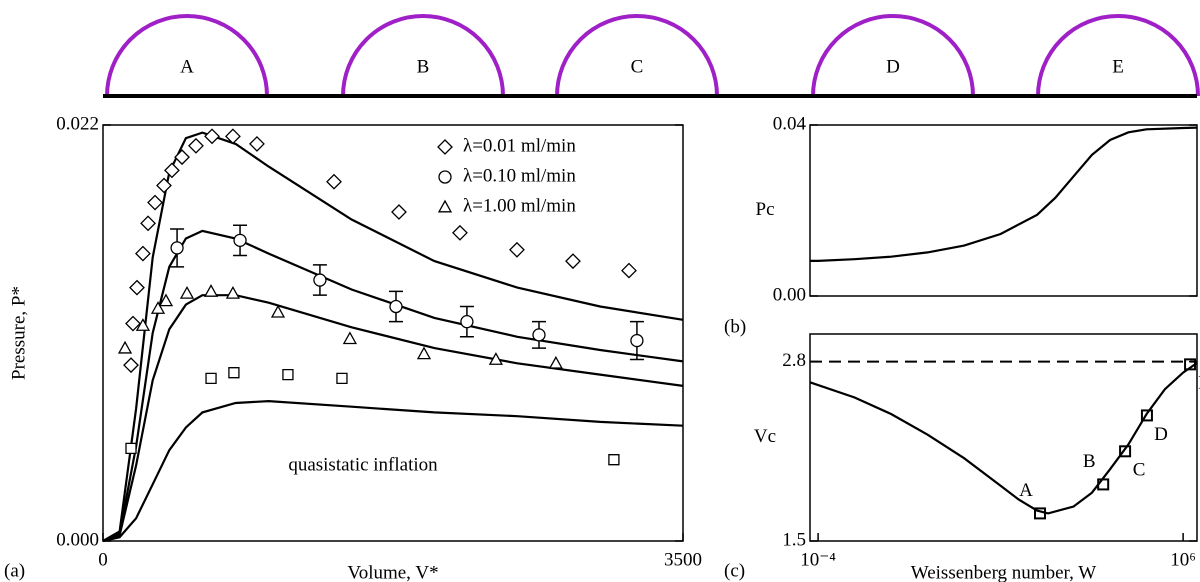 This screenshot has height=582, width=1200. I want to click on panel-label: (a), so click(14, 570).